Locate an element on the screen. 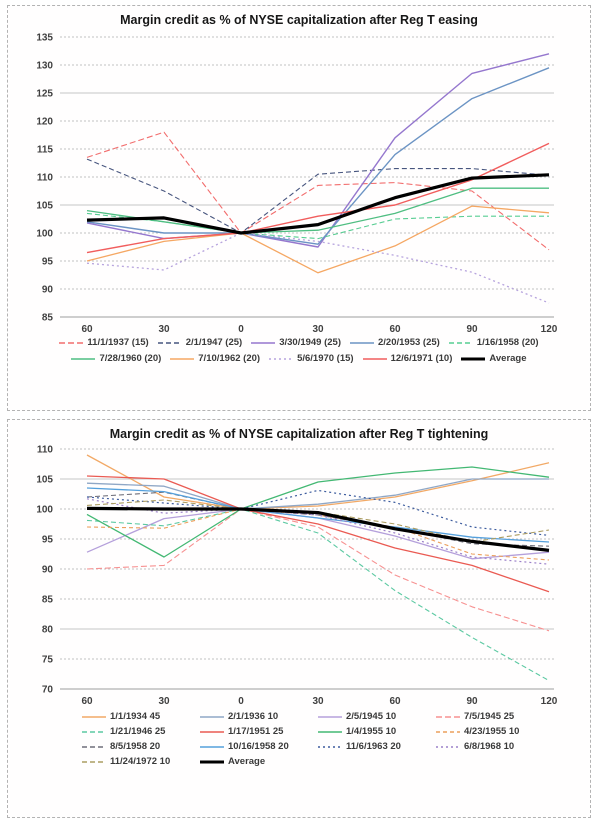 This screenshot has height=820, width=600. legend-item: 8/5/1958 20 is located at coordinates (141, 746).